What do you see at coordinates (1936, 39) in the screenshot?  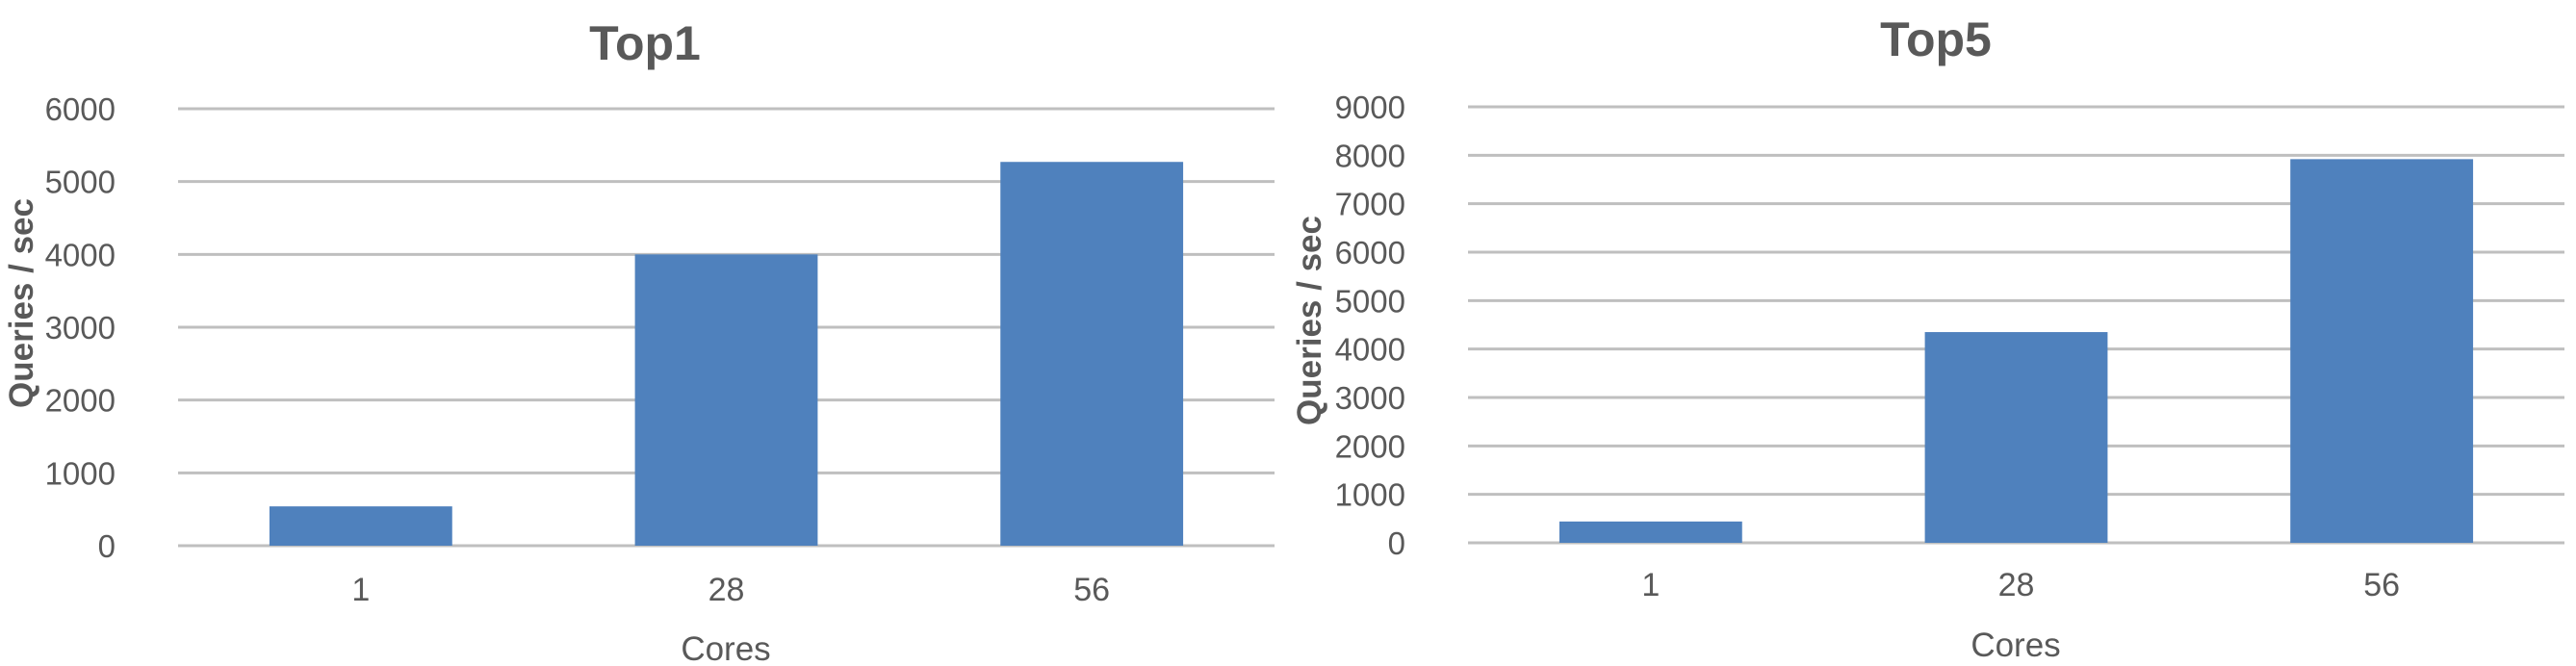 I see `chart-title: Top5` at bounding box center [1936, 39].